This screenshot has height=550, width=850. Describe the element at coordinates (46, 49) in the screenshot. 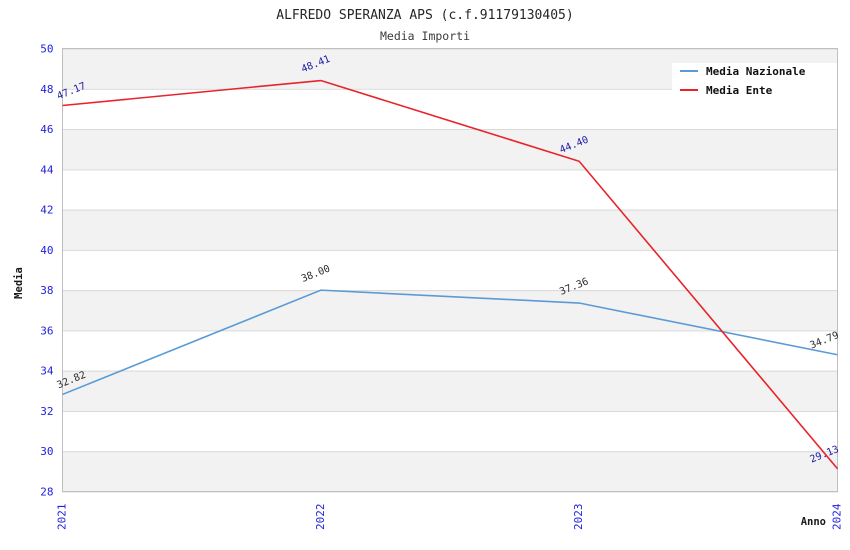

I see `y-axis-tick-label: 50` at that location.